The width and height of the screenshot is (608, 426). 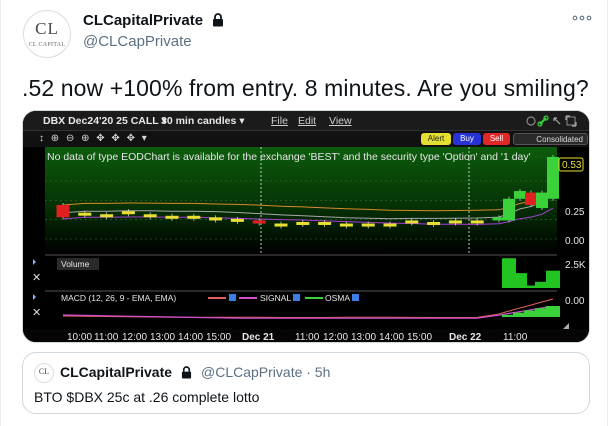 I want to click on author-handle: @CLCapPrivate, so click(x=137, y=41).